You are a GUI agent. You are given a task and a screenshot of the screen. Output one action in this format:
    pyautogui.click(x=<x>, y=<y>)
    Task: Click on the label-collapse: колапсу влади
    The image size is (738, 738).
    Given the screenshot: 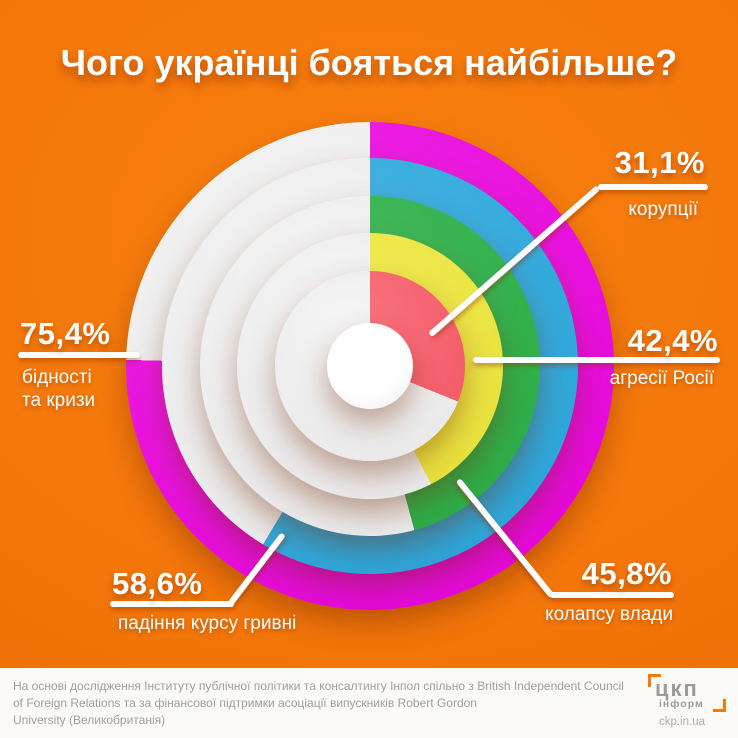 What is the action you would take?
    pyautogui.click(x=609, y=614)
    